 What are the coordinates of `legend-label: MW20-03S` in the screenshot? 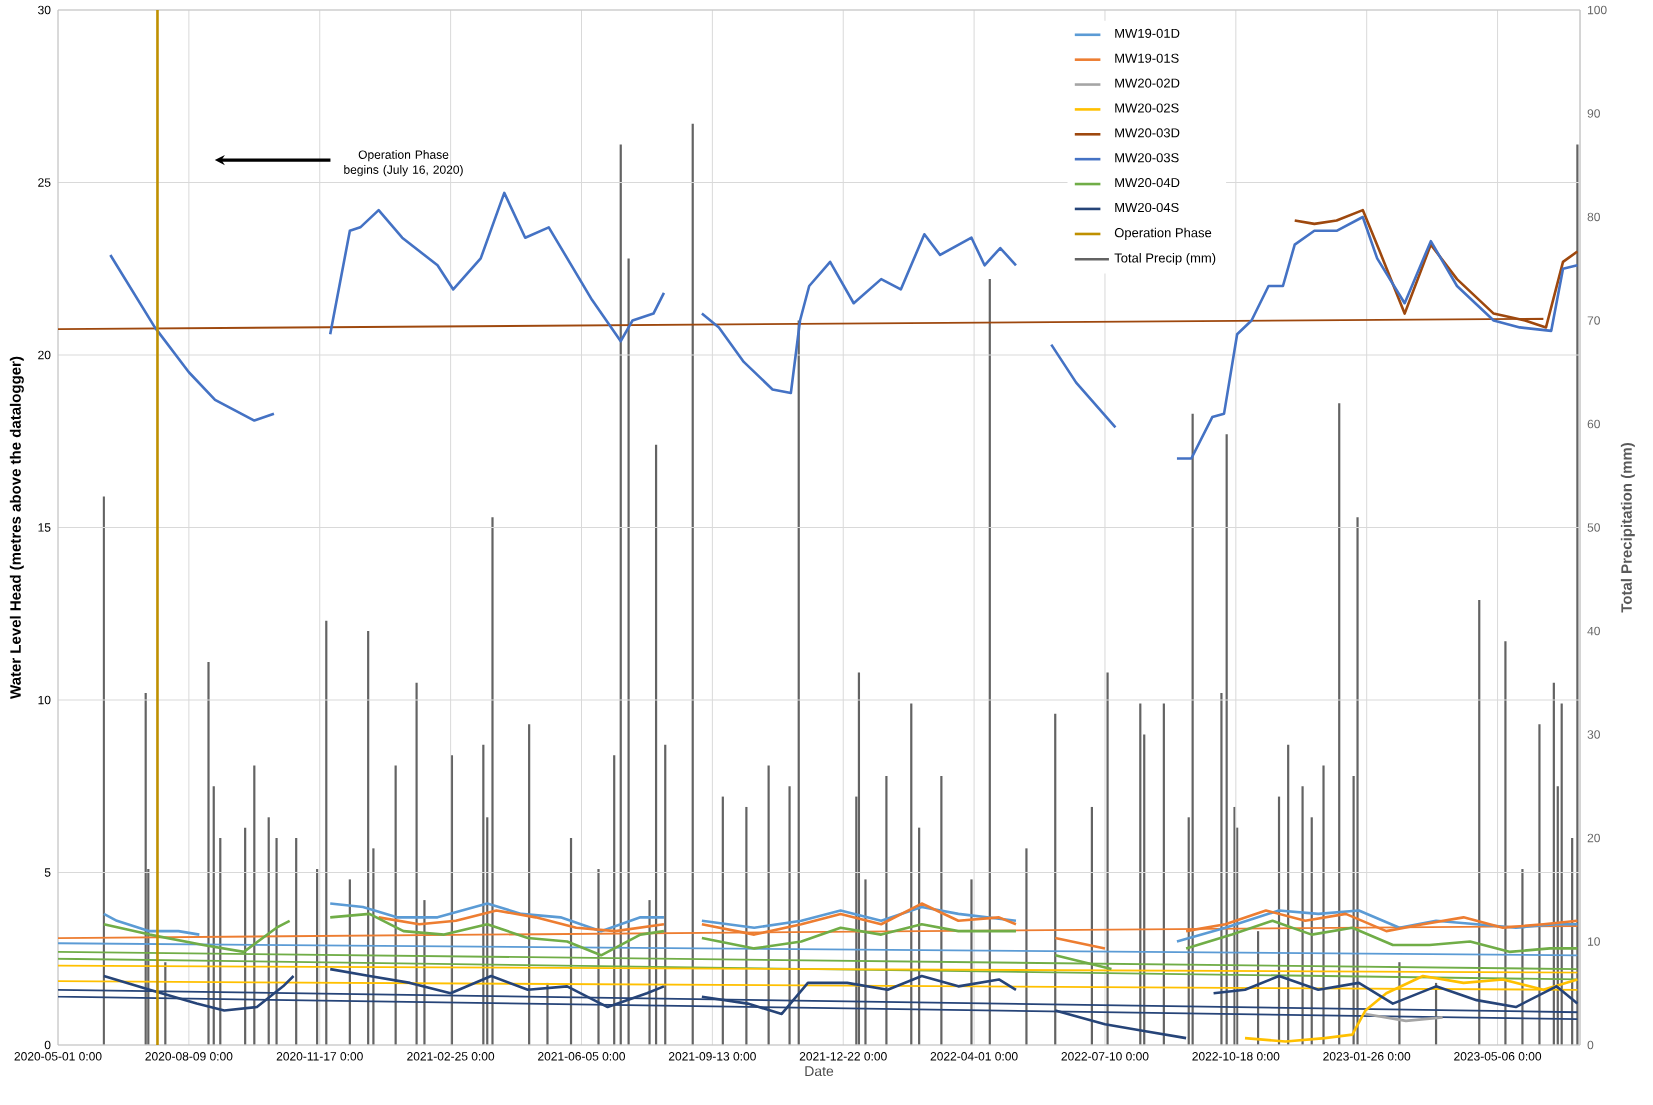 It's located at (1147, 158).